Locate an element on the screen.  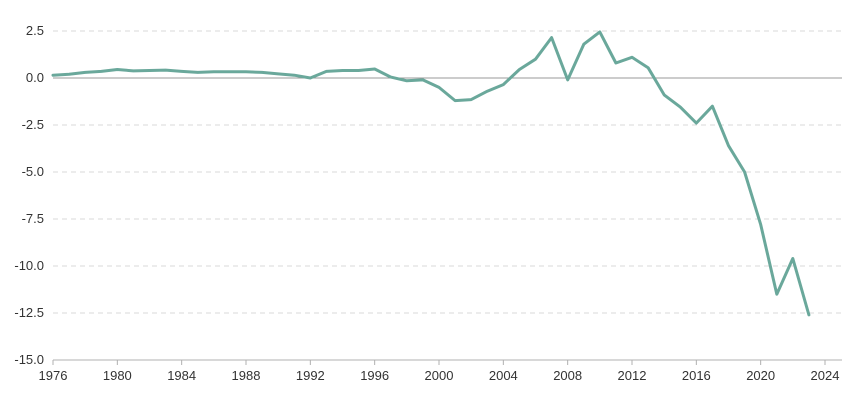
x-tick-label: 1984 is located at coordinates (181, 375).